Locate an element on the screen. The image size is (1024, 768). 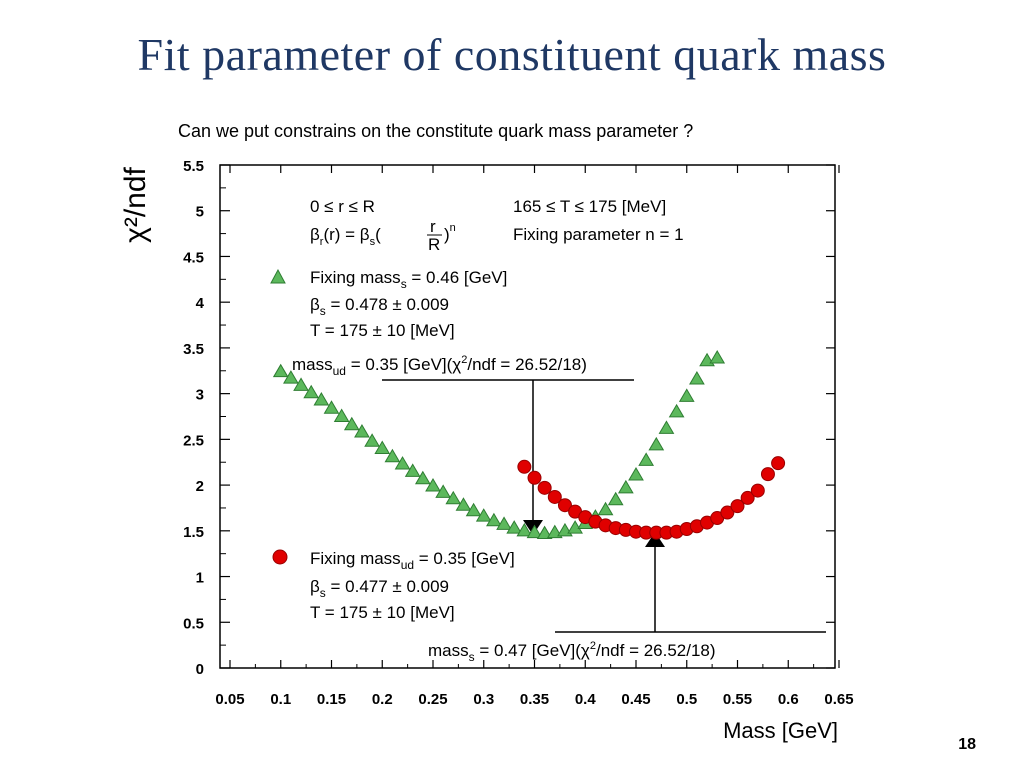
x-tick-label: 0.35 is located at coordinates (534, 699).